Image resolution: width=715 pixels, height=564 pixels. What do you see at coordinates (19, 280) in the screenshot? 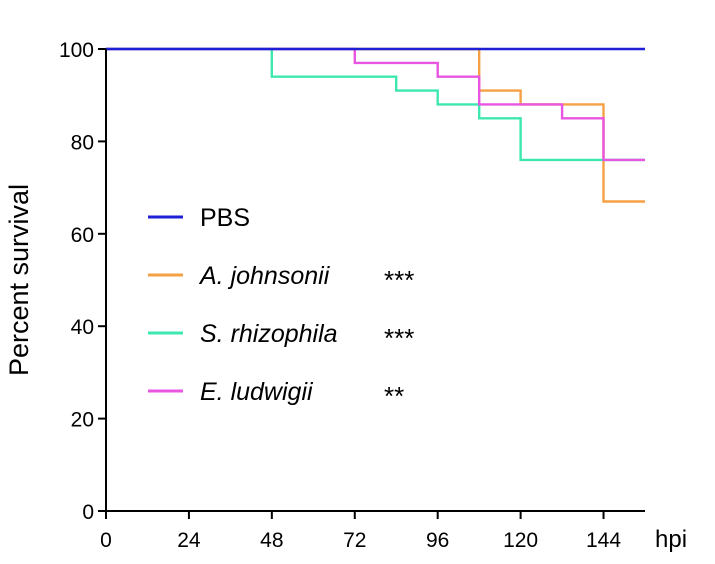
I see `y-axis-label: Percent survival` at bounding box center [19, 280].